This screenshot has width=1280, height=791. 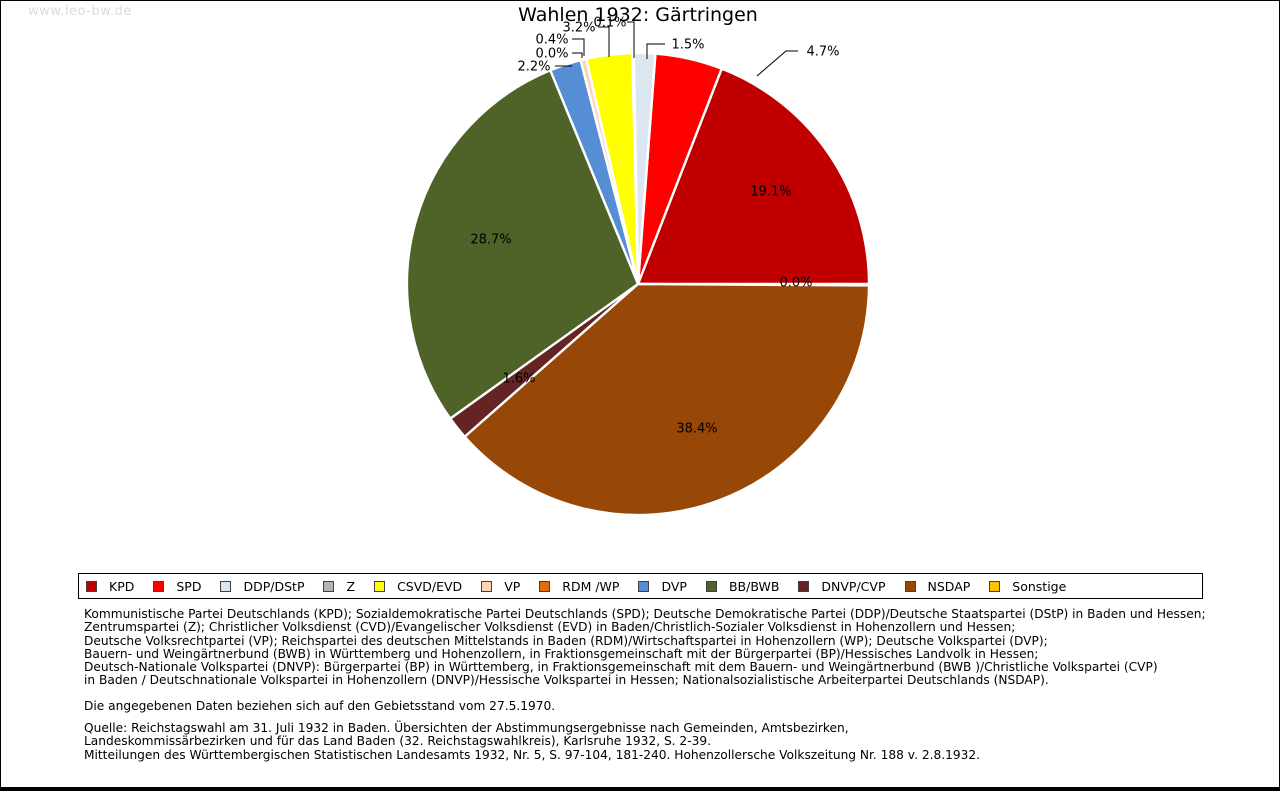 What do you see at coordinates (853, 586) in the screenshot?
I see `legend-label: DNVP/CVP` at bounding box center [853, 586].